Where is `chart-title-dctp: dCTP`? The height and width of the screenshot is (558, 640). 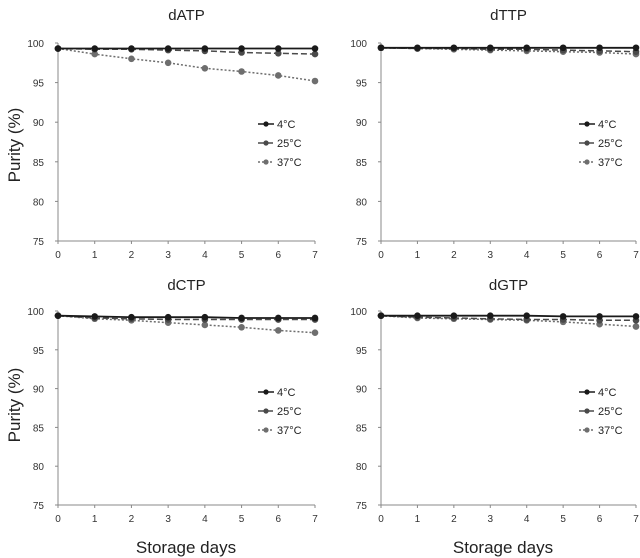 chart-title-dctp: dCTP is located at coordinates (186, 285).